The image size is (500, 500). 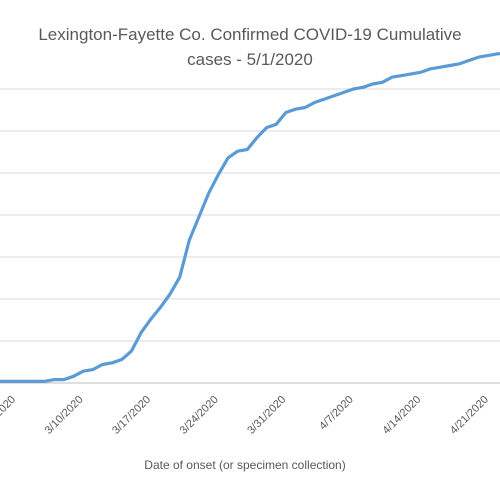 What do you see at coordinates (401, 415) in the screenshot?
I see `x-tick-label: 4/14/2020` at bounding box center [401, 415].